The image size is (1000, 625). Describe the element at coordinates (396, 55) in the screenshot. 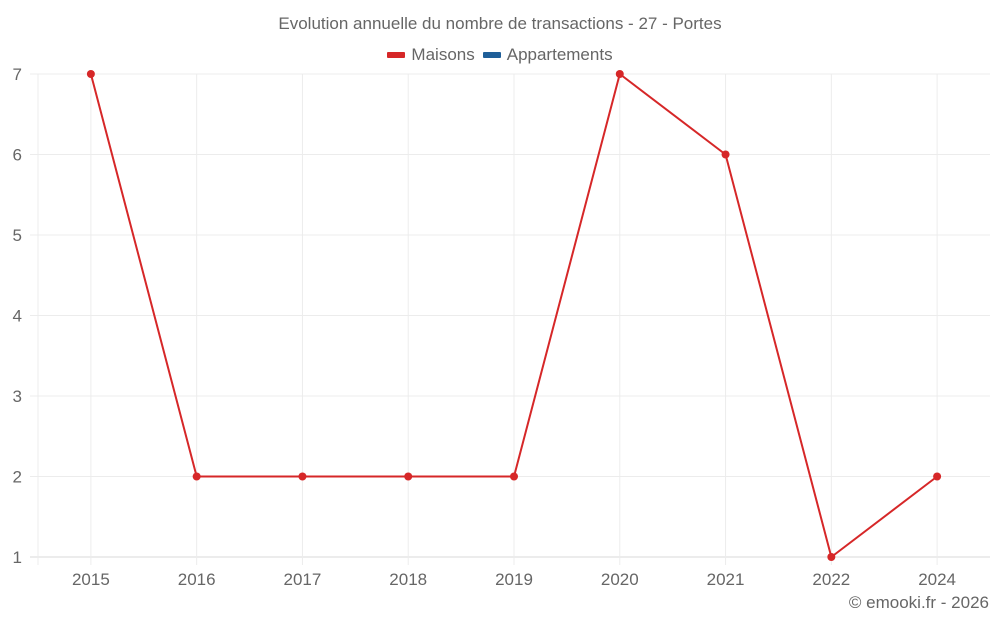

I see `legend-swatch-maisons` at that location.